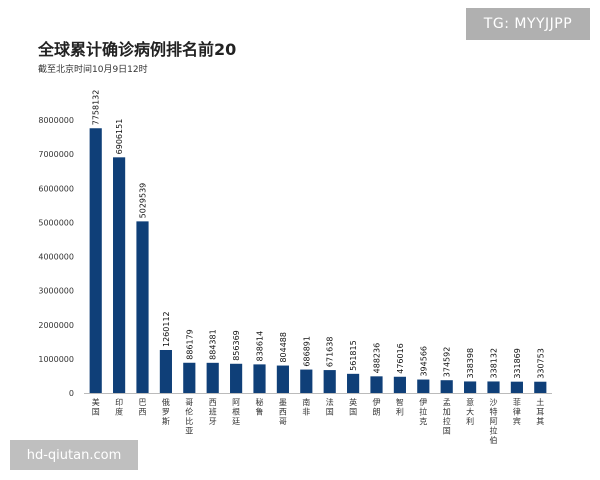 This screenshot has width=600, height=480. Describe the element at coordinates (143, 407) in the screenshot. I see `x-category-label: 巴西` at that location.